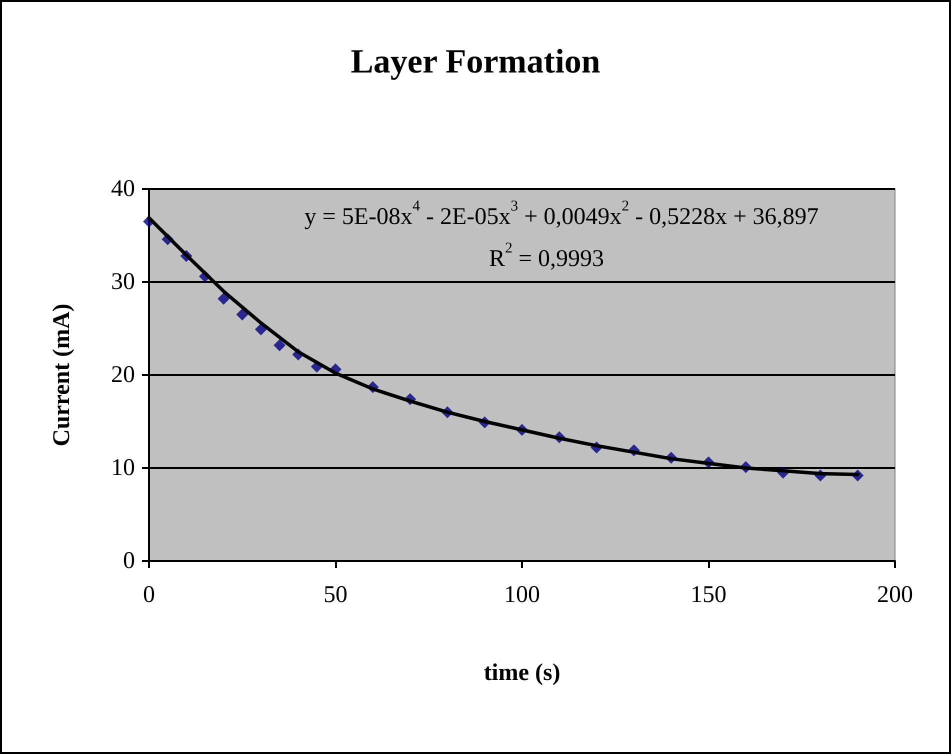  Describe the element at coordinates (149, 595) in the screenshot. I see `x-tick-label: 0` at that location.